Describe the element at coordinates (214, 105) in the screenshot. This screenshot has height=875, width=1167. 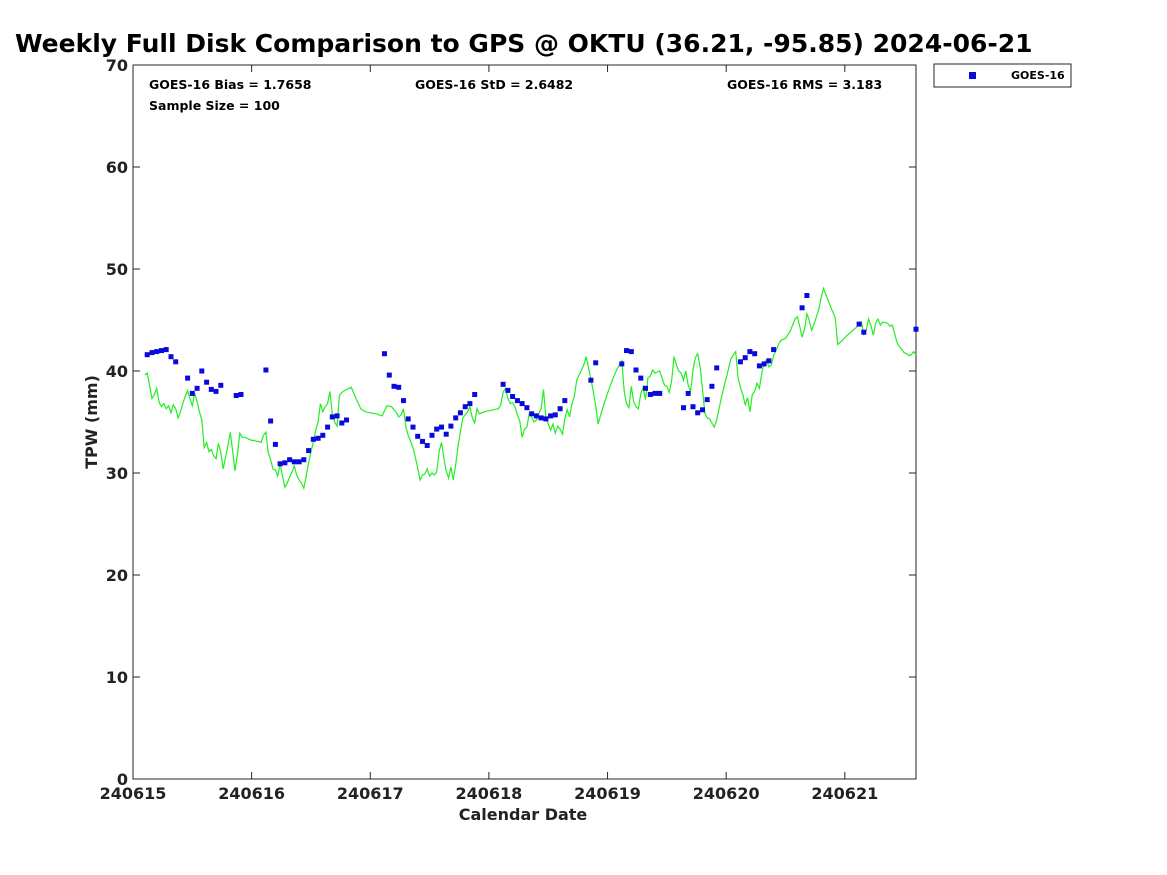
I see `sample-size-text: Sample Size = 100` at that location.